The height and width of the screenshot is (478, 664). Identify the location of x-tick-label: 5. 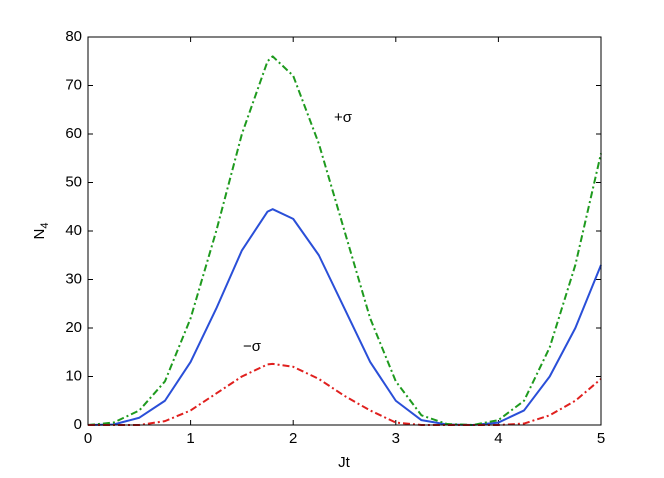
(601, 438).